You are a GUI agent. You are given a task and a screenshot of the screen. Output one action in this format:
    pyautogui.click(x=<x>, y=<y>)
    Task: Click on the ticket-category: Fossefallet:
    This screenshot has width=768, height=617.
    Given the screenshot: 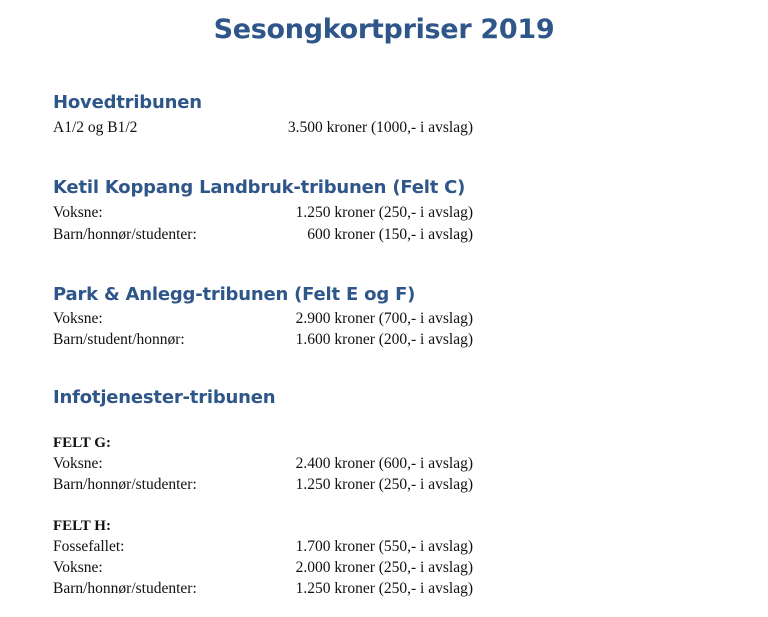 What is the action you would take?
    pyautogui.click(x=89, y=546)
    